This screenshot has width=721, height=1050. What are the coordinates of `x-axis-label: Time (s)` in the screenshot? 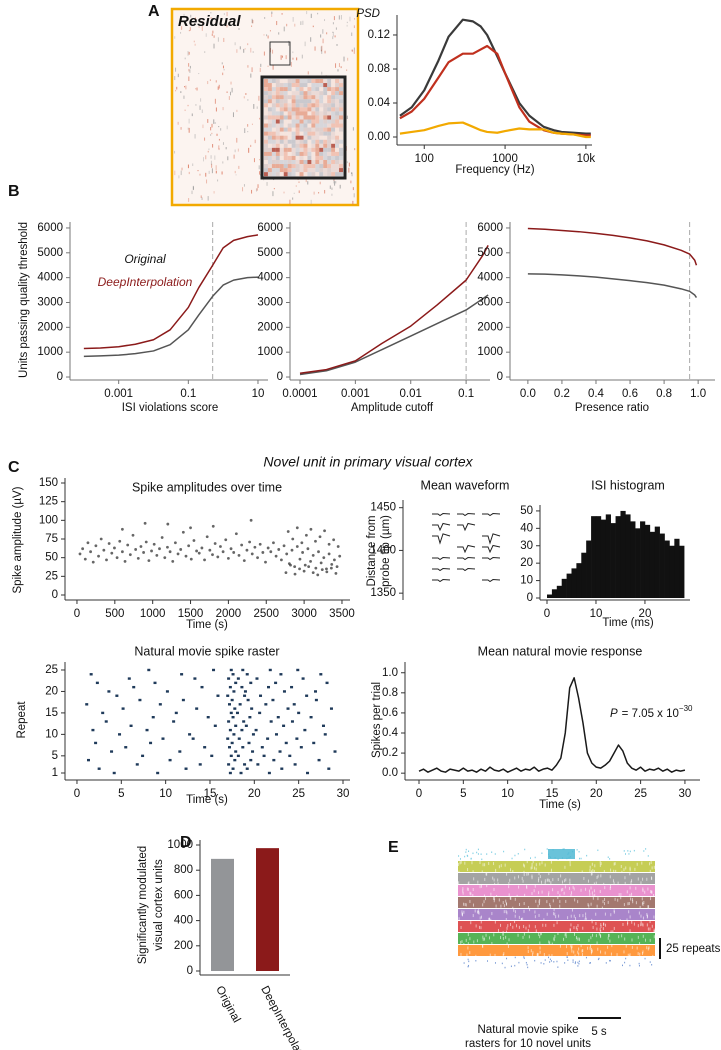 It's located at (207, 625).